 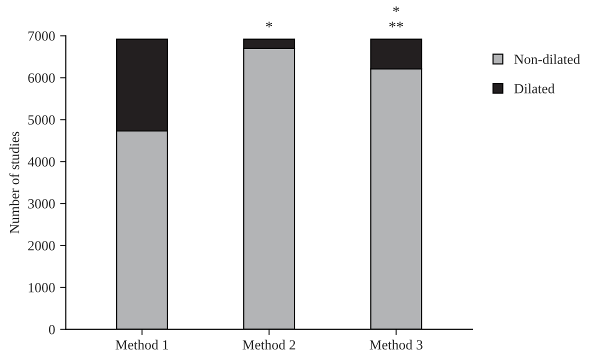 What do you see at coordinates (41, 204) in the screenshot?
I see `y-tick-label: 3000` at bounding box center [41, 204].